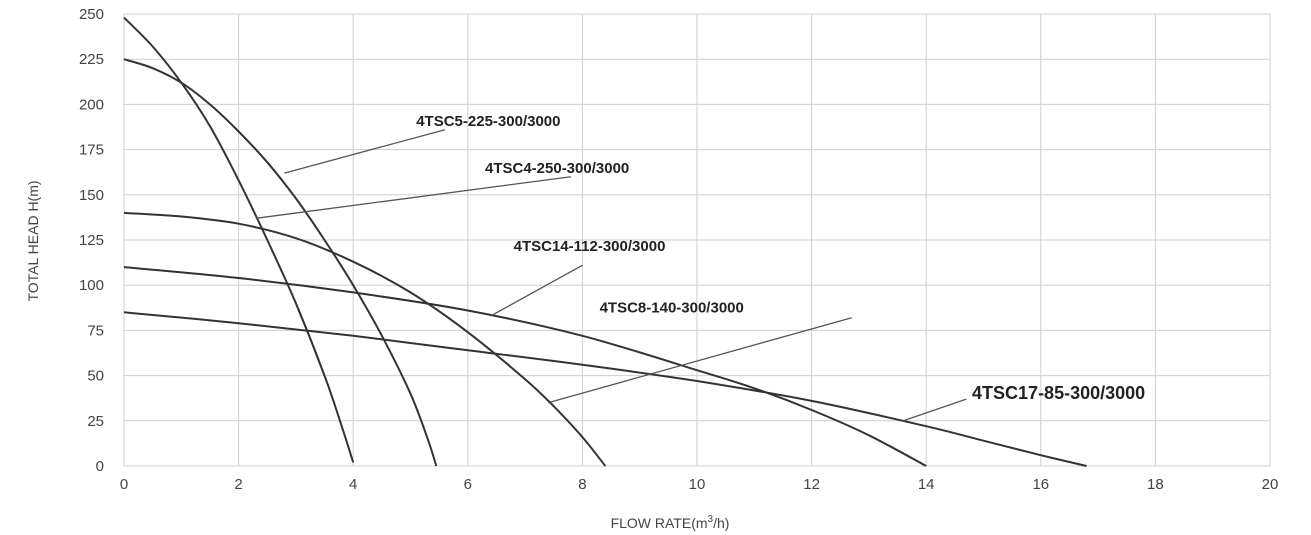  I want to click on y-tick-label: 0, so click(100, 466).